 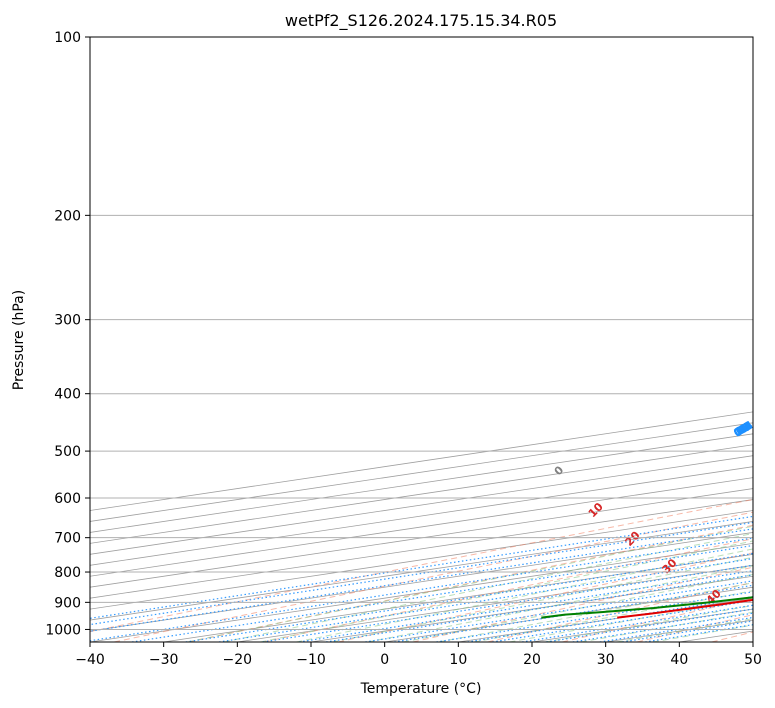 What do you see at coordinates (63, 630) in the screenshot?
I see `y-tick-label: 1000` at bounding box center [63, 630].